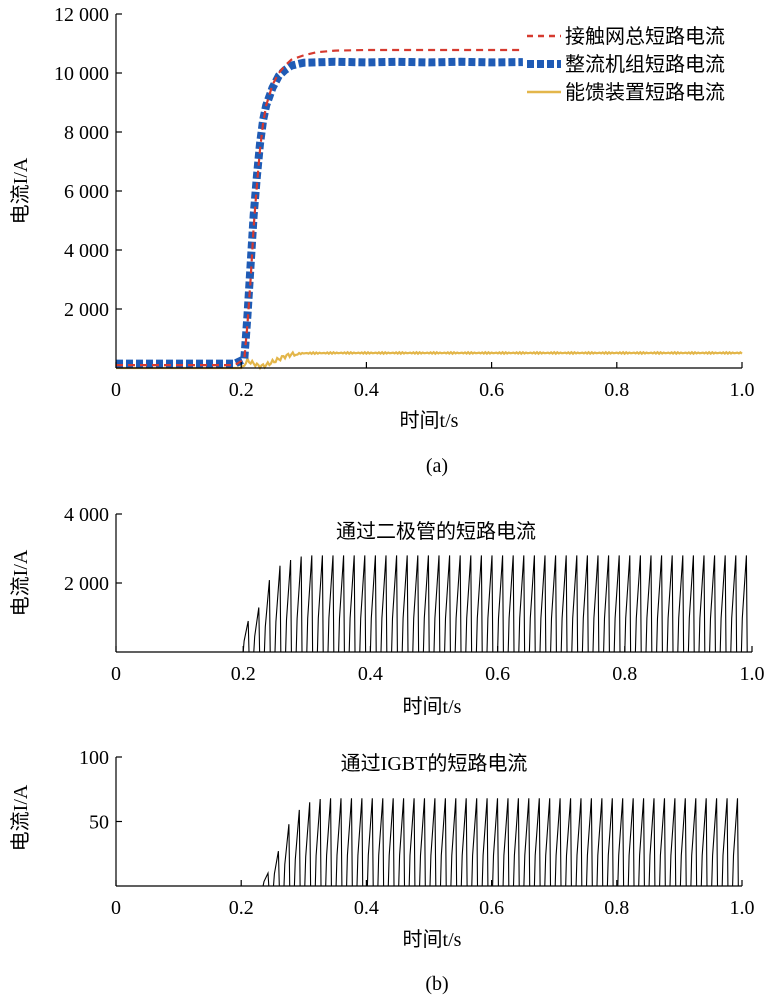 The width and height of the screenshot is (781, 1000). What do you see at coordinates (645, 36) in the screenshot?
I see `legend-label-contact-line: 接触网总短路电流` at bounding box center [645, 36].